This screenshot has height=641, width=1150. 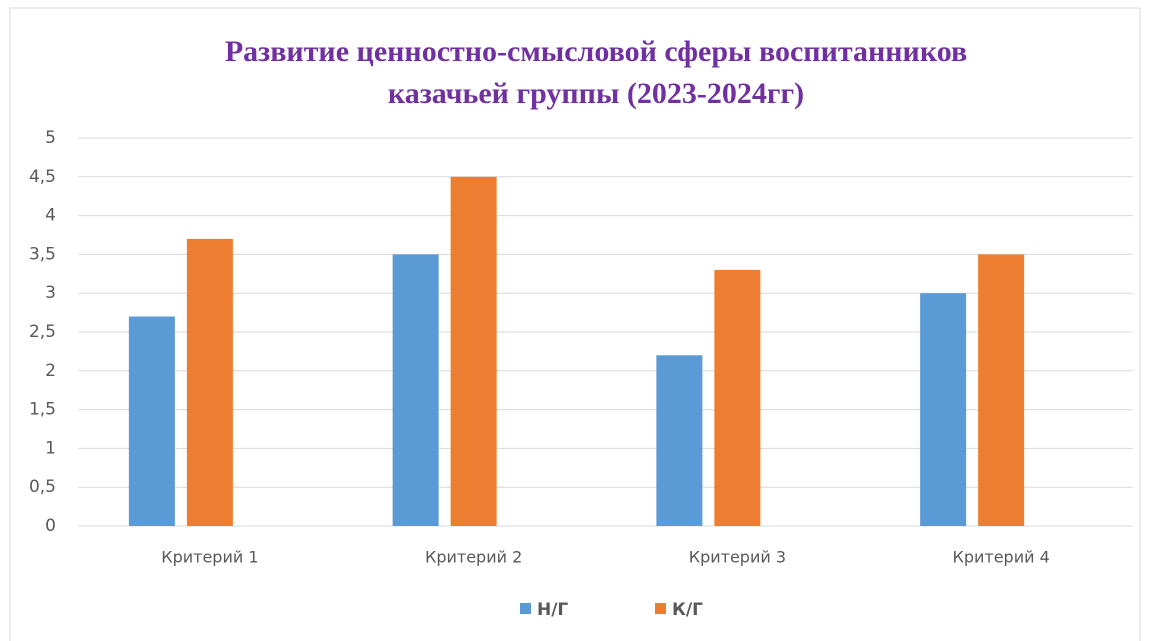 What do you see at coordinates (50, 138) in the screenshot?
I see `y-tick-label: 5` at bounding box center [50, 138].